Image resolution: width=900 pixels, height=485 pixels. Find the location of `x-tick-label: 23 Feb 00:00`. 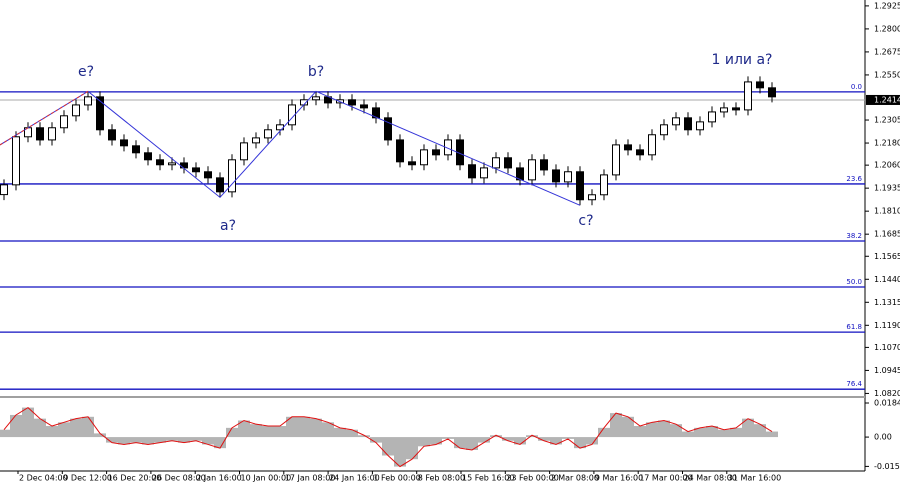

x-tick-label: 23 Feb 00:00 is located at coordinates (532, 478).